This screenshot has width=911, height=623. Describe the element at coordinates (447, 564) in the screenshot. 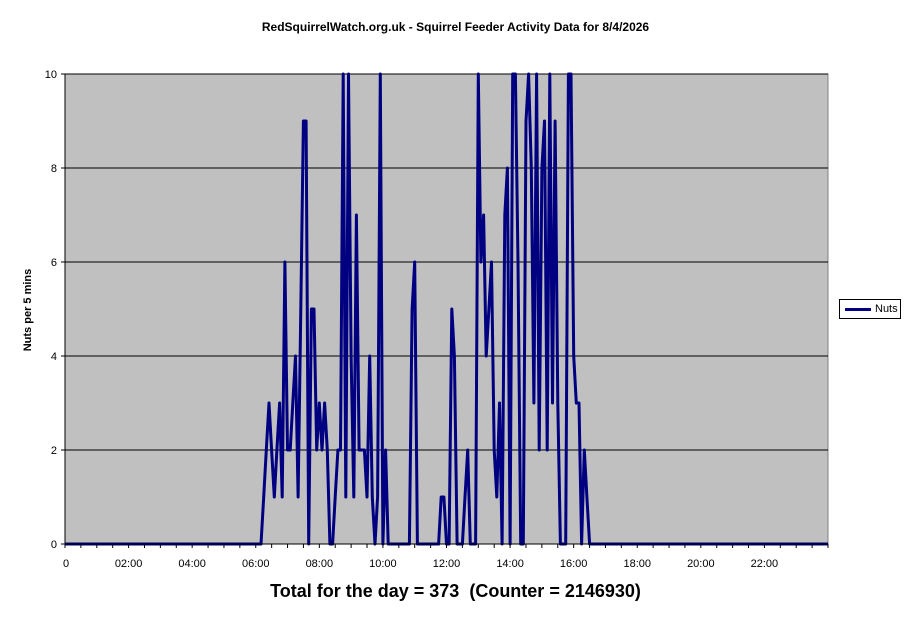

I see `x-tick-label: 12:00` at that location.